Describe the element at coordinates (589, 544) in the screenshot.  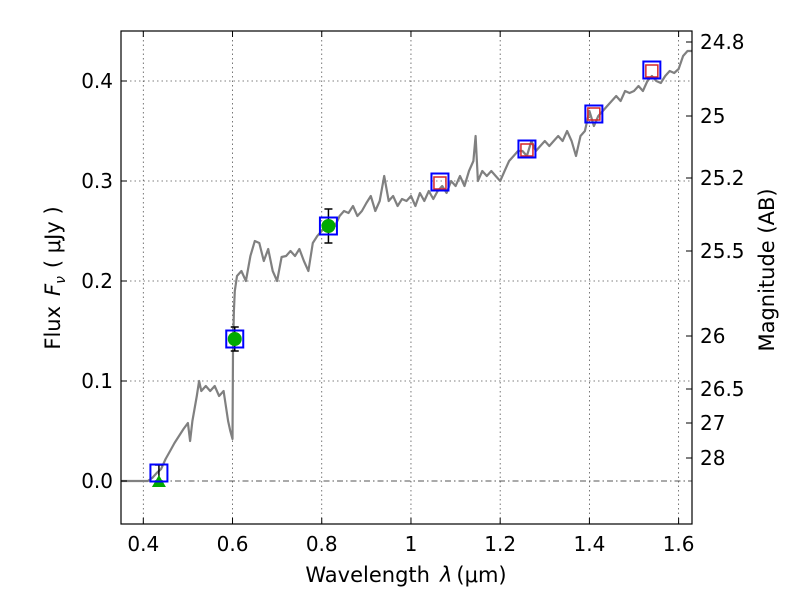
I see `x-tick-label: 1.4` at that location.